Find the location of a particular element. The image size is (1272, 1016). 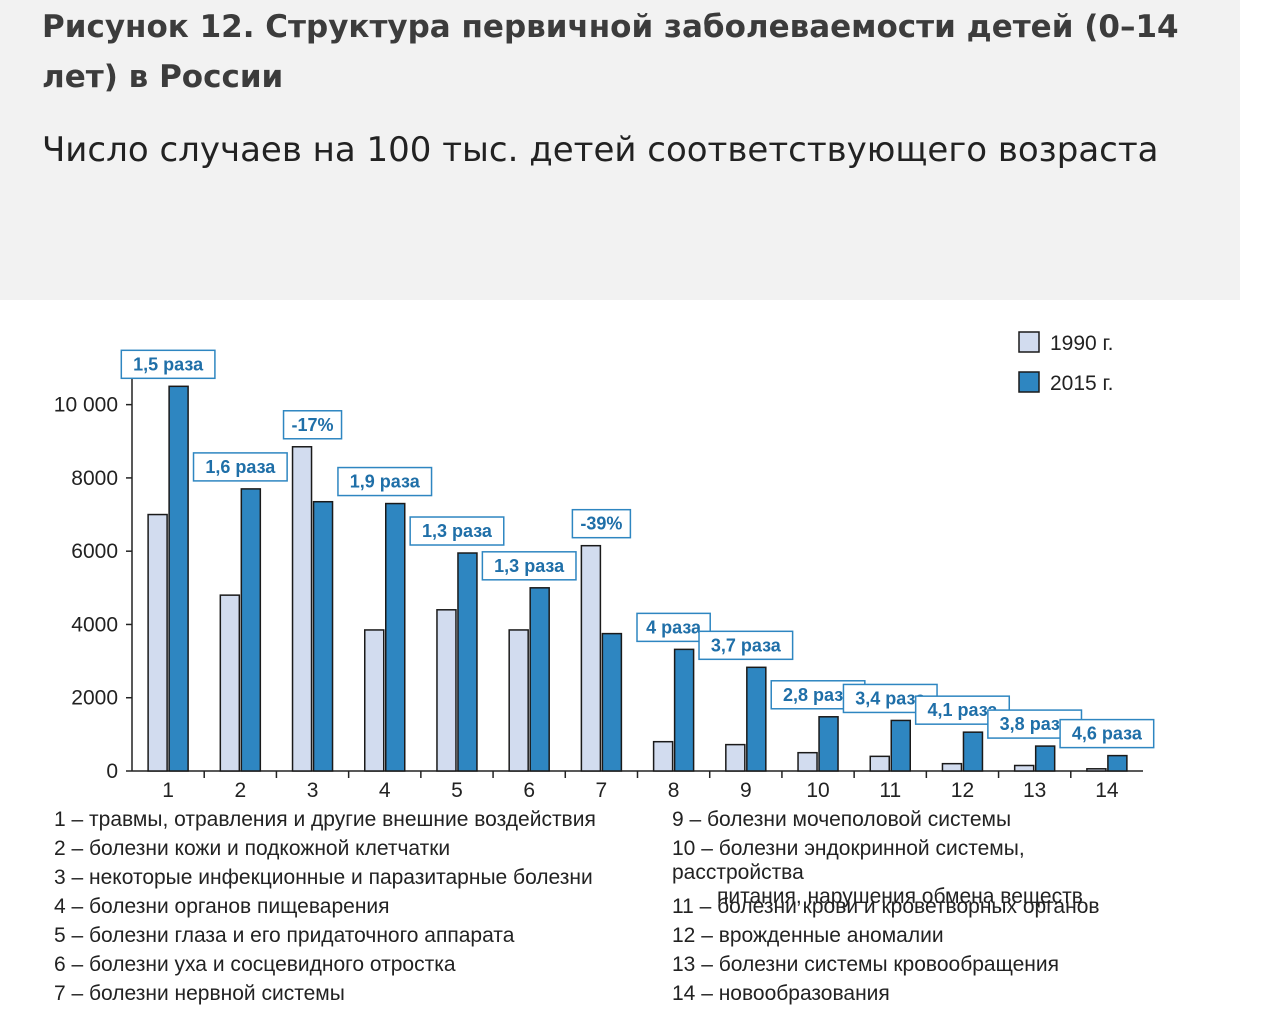

x-tick-label: 14 is located at coordinates (1107, 789).